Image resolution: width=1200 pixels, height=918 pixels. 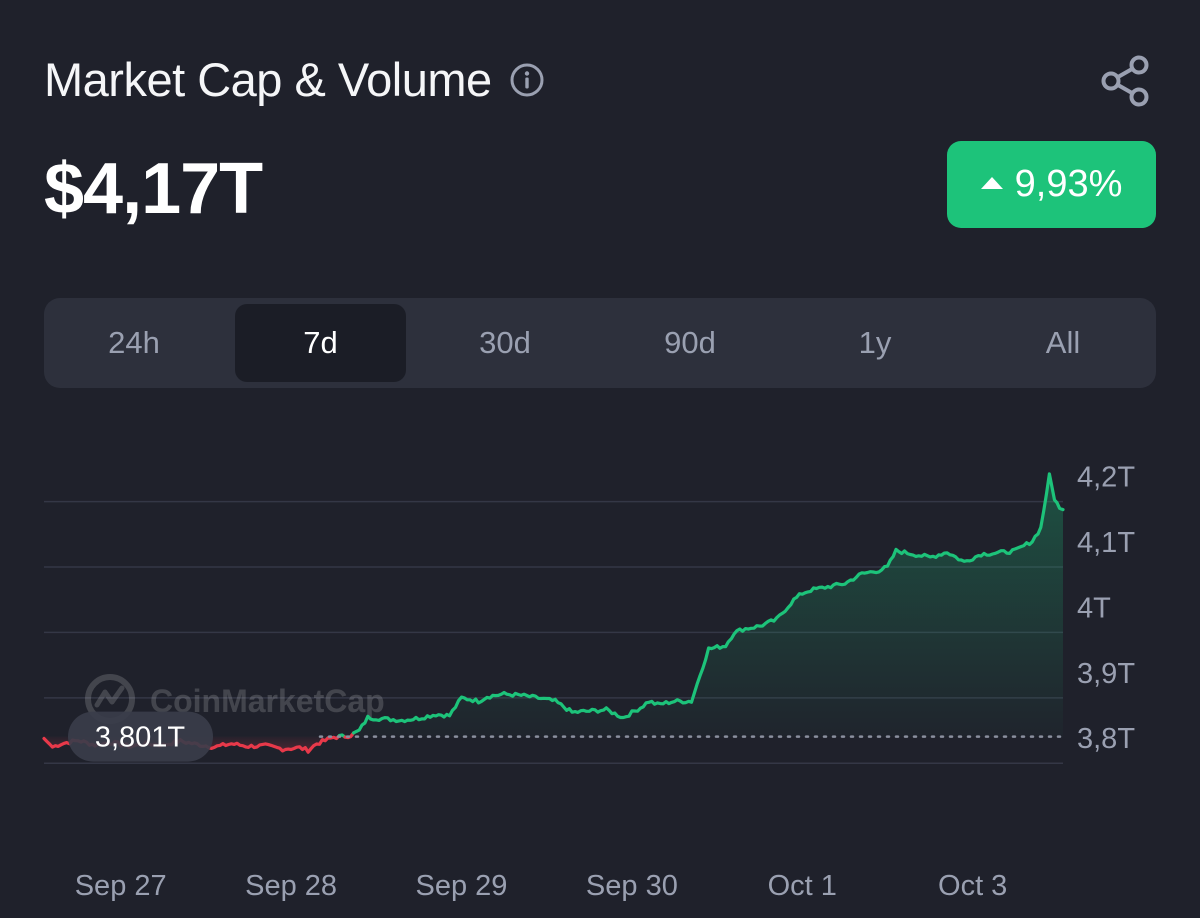 I want to click on title-row: Market Cap & Volume, so click(x=294, y=79).